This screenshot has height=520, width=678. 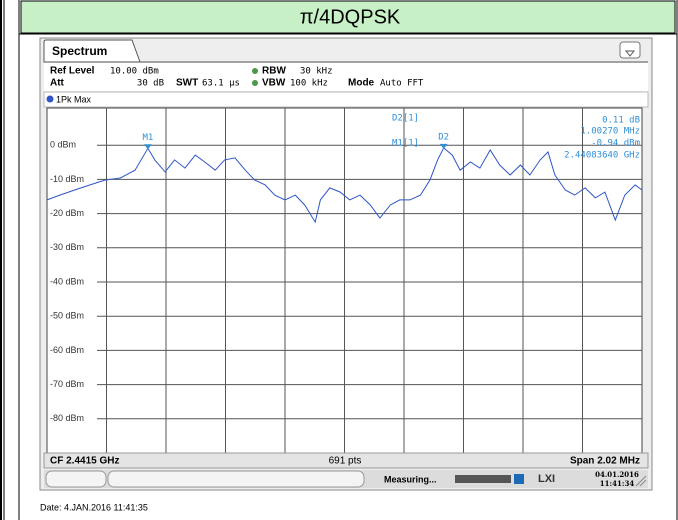 What do you see at coordinates (84, 461) in the screenshot?
I see `footer-left: CF 2.4415 GHz` at bounding box center [84, 461].